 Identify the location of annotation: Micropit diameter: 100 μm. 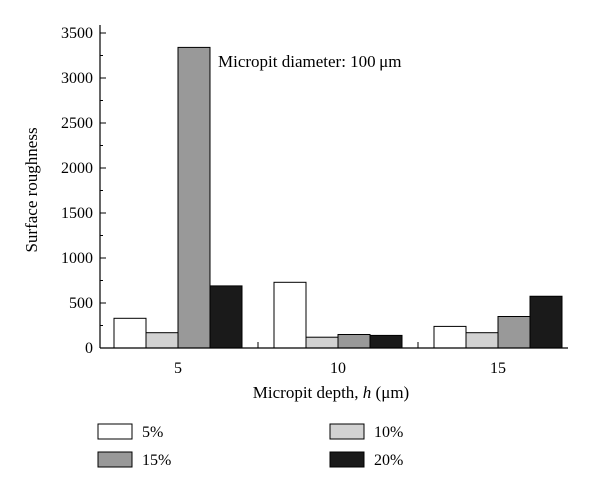
(309, 61).